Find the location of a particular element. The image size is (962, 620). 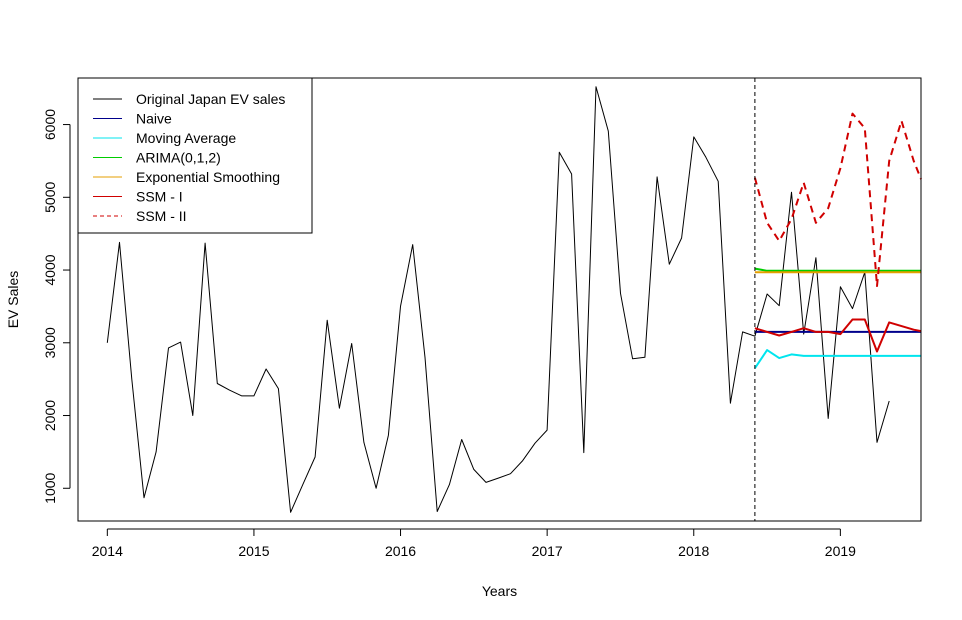

legend-label-moving-average: Moving Average is located at coordinates (186, 138).